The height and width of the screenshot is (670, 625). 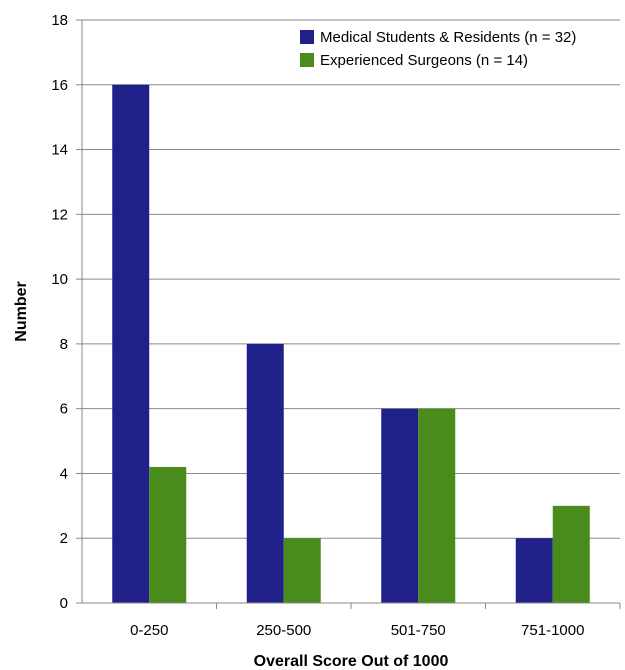 What do you see at coordinates (149, 630) in the screenshot?
I see `x-tick-label: 0-250` at bounding box center [149, 630].